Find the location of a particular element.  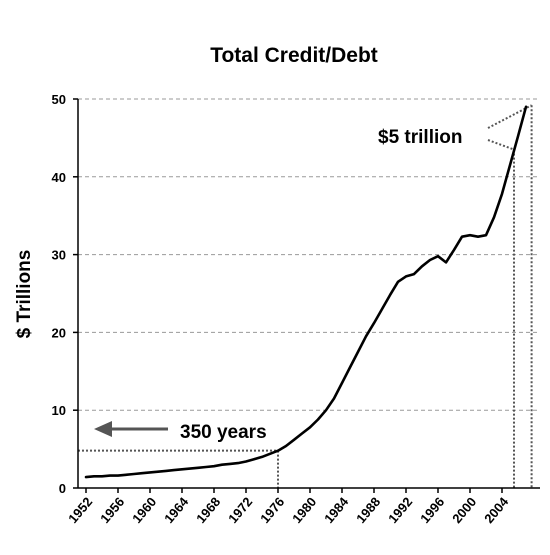

annotation-5-trillion: $5 trillion is located at coordinates (420, 137).